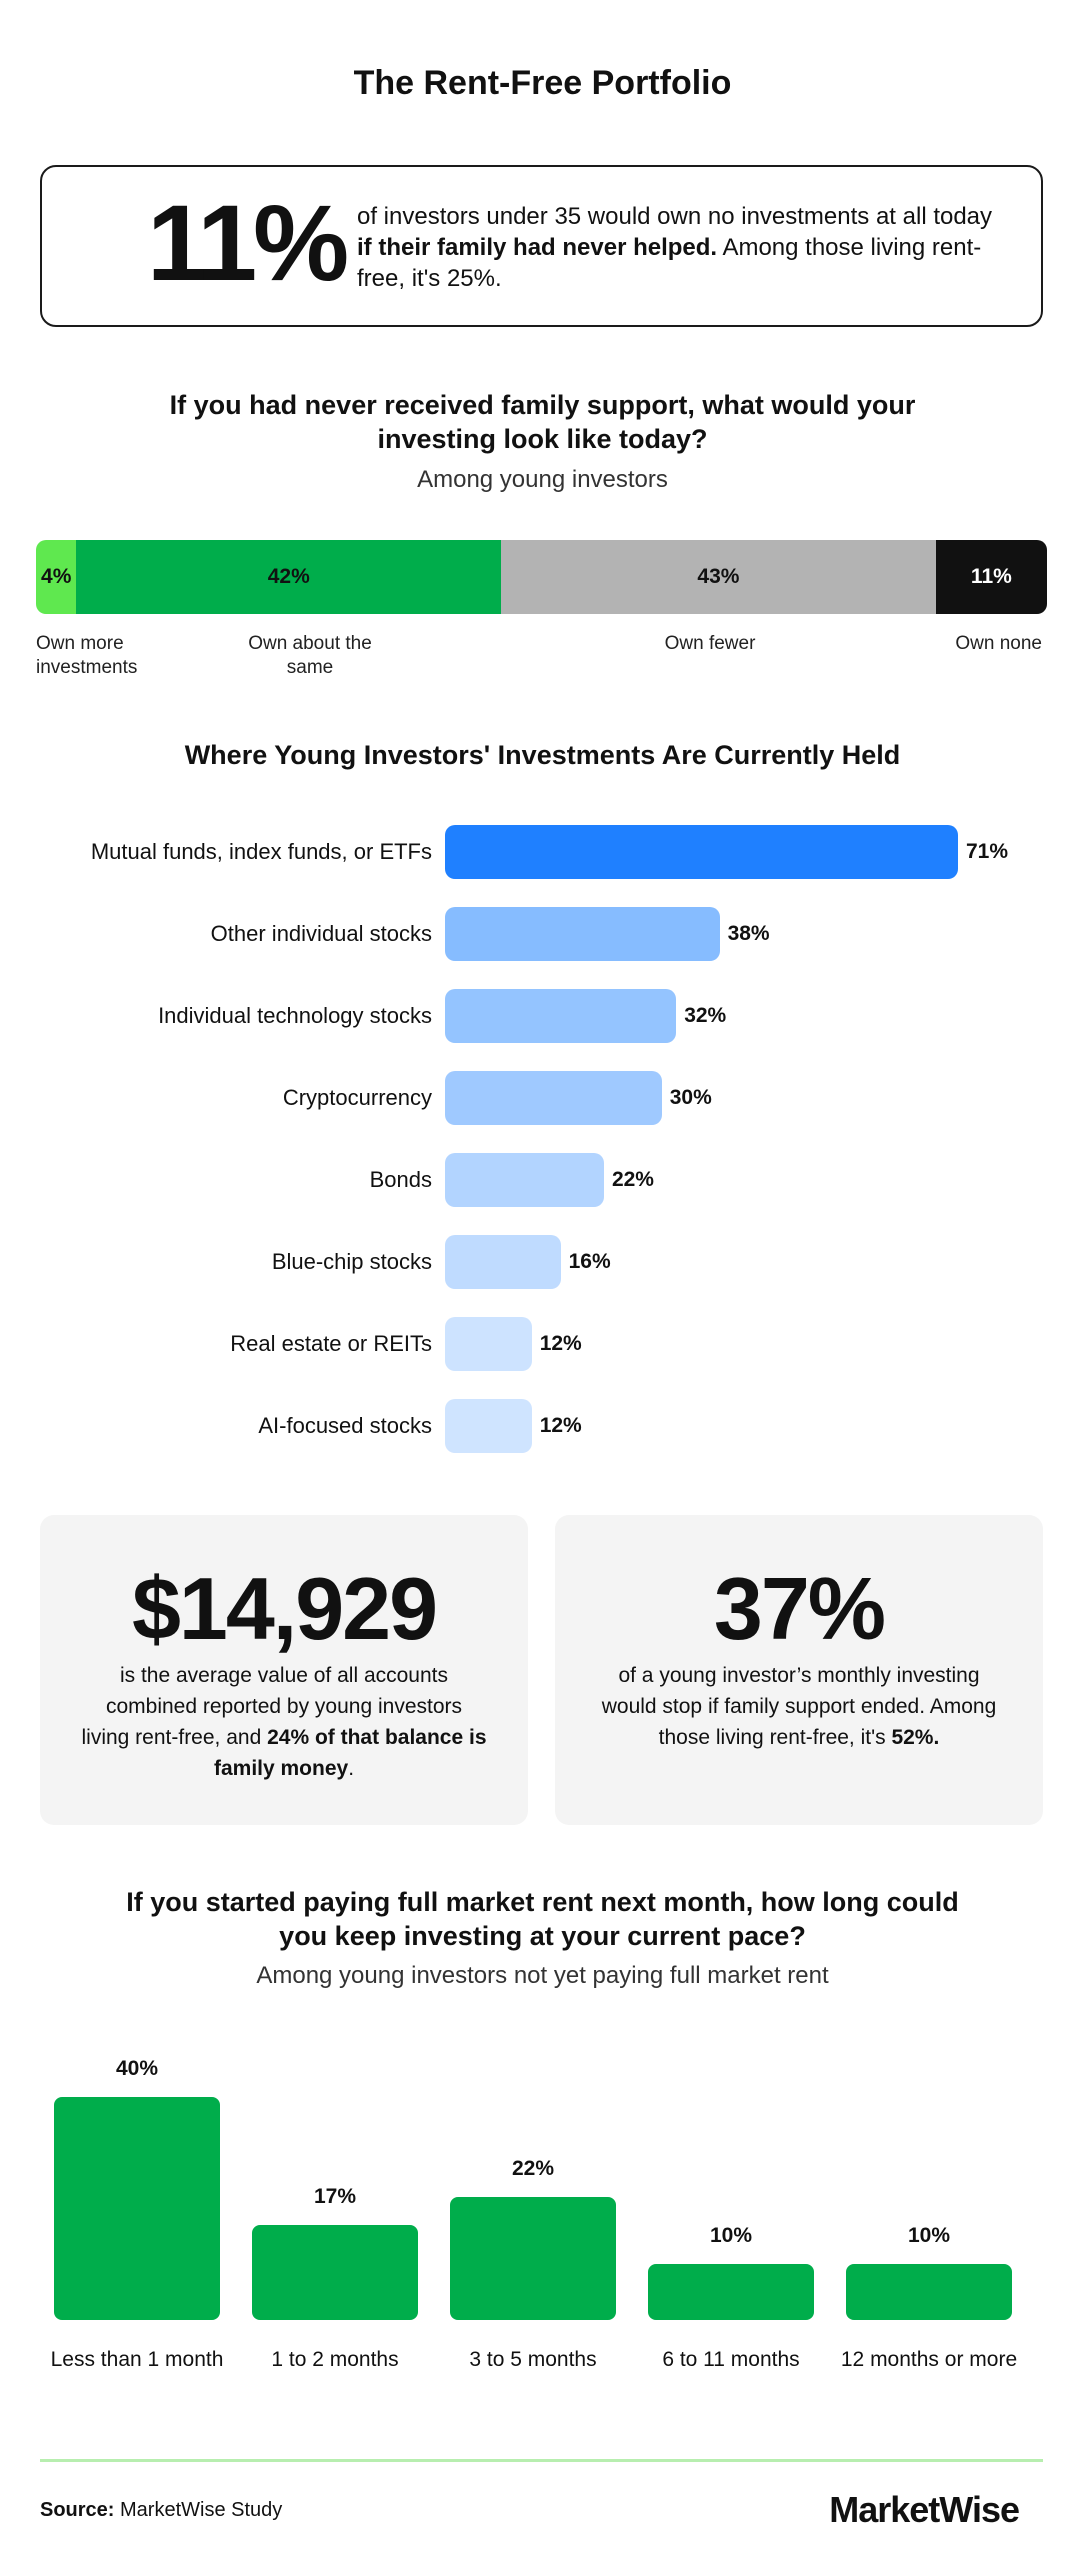 The height and width of the screenshot is (2560, 1085). Describe the element at coordinates (669, 263) in the screenshot. I see `hero-text-part: Among those living rent-free, it's 25%.` at that location.